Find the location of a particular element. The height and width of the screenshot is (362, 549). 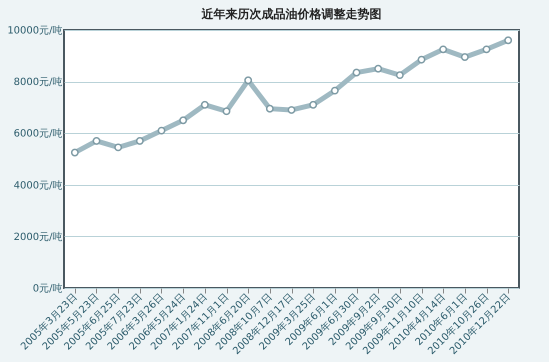

y-tick-label: 0元/吨 is located at coordinates (47, 288).